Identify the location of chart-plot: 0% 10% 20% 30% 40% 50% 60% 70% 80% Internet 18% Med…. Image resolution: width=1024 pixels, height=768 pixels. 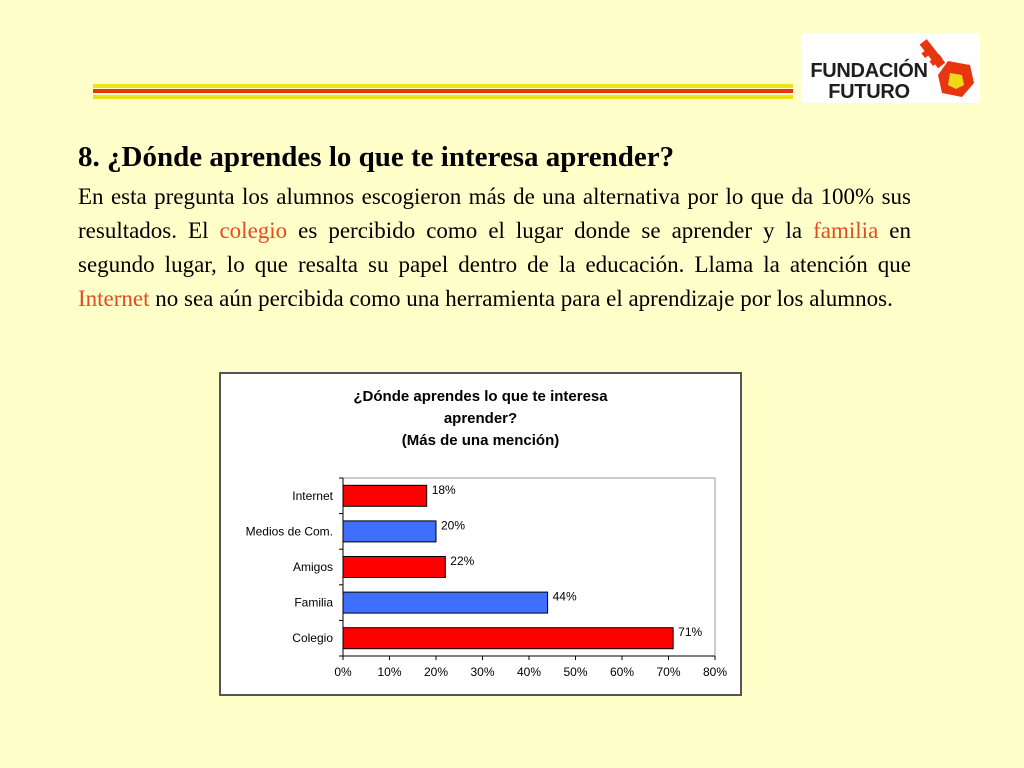
(486, 578).